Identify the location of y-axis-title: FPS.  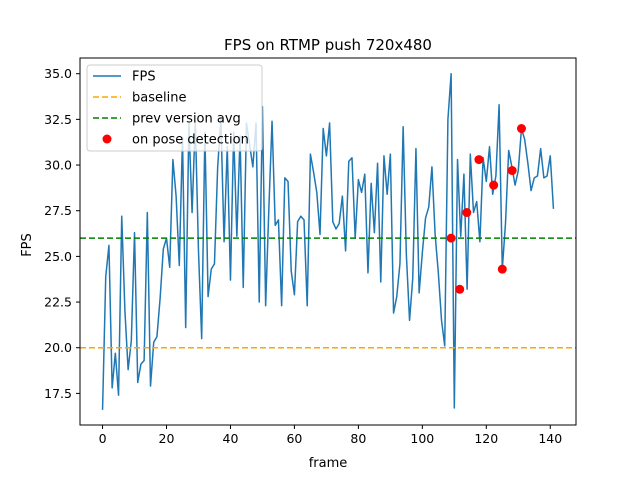
(27, 245).